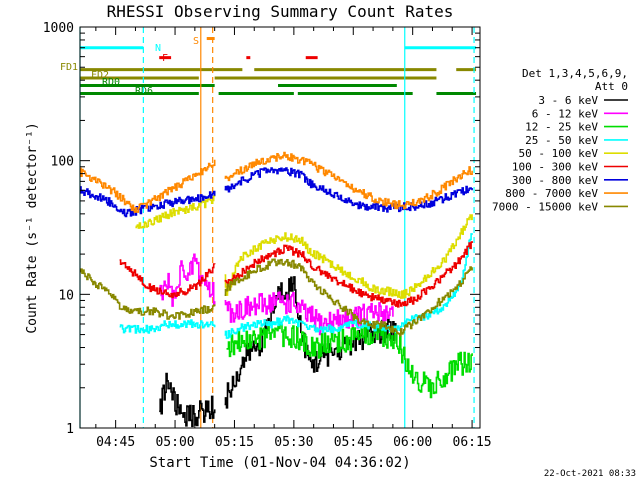  What do you see at coordinates (62, 162) in the screenshot?
I see `y-tick-label-2: 100` at bounding box center [62, 162].